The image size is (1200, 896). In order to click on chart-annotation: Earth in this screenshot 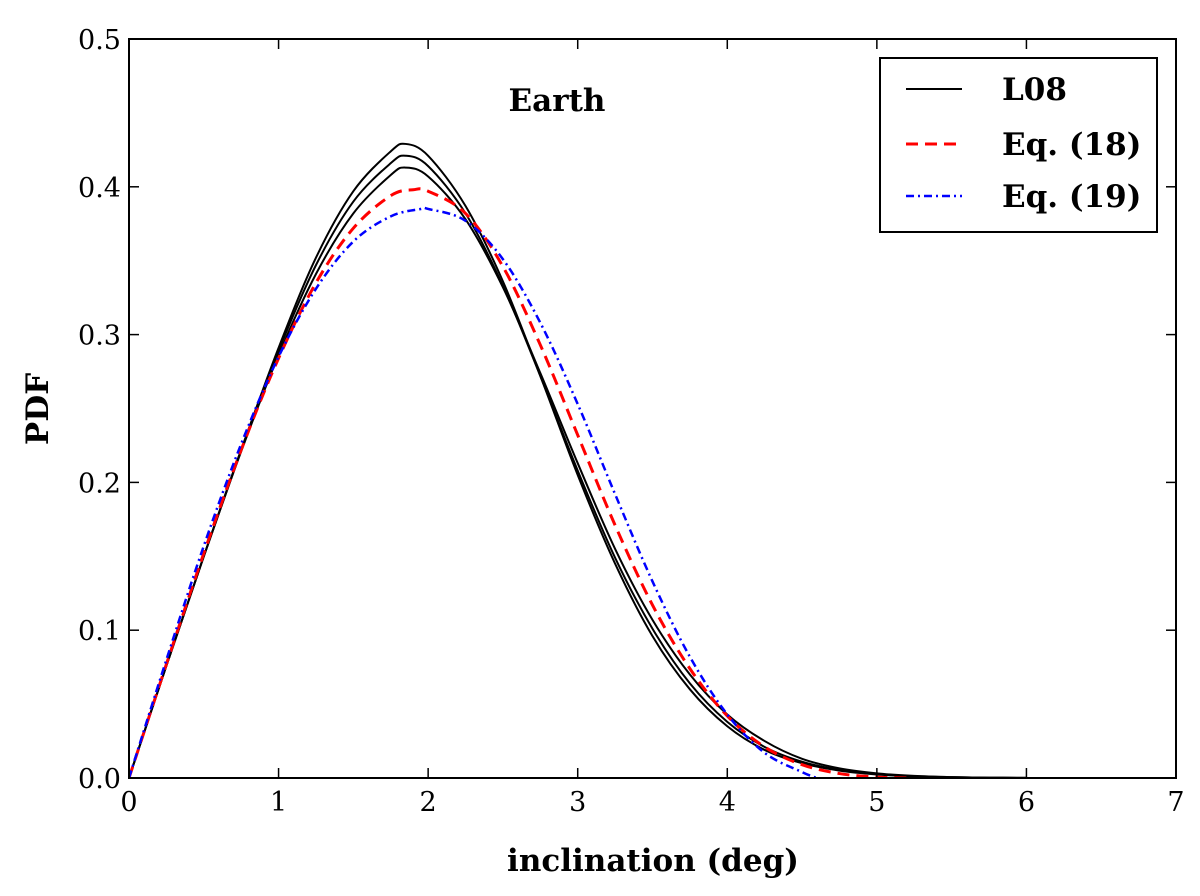, I will do `click(557, 101)`.